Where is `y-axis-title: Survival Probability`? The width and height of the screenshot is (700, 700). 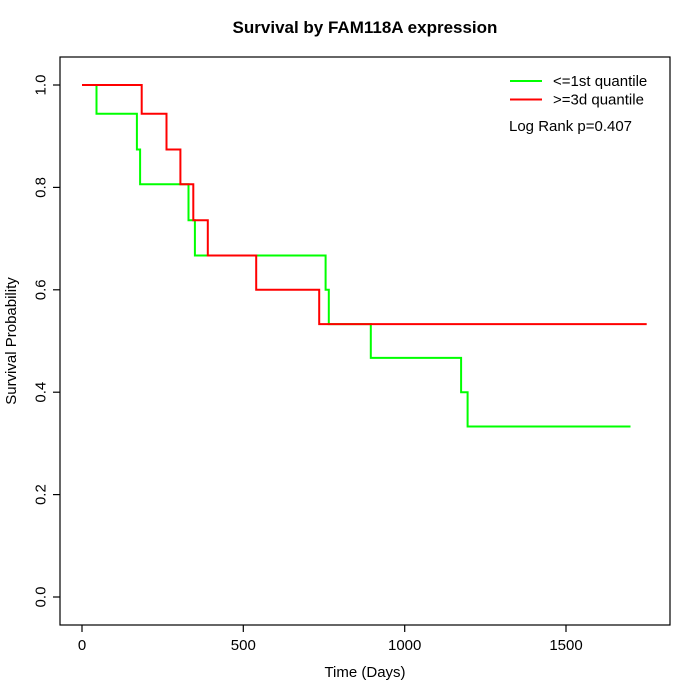
y-axis-title: Survival Probability is located at coordinates (11, 341).